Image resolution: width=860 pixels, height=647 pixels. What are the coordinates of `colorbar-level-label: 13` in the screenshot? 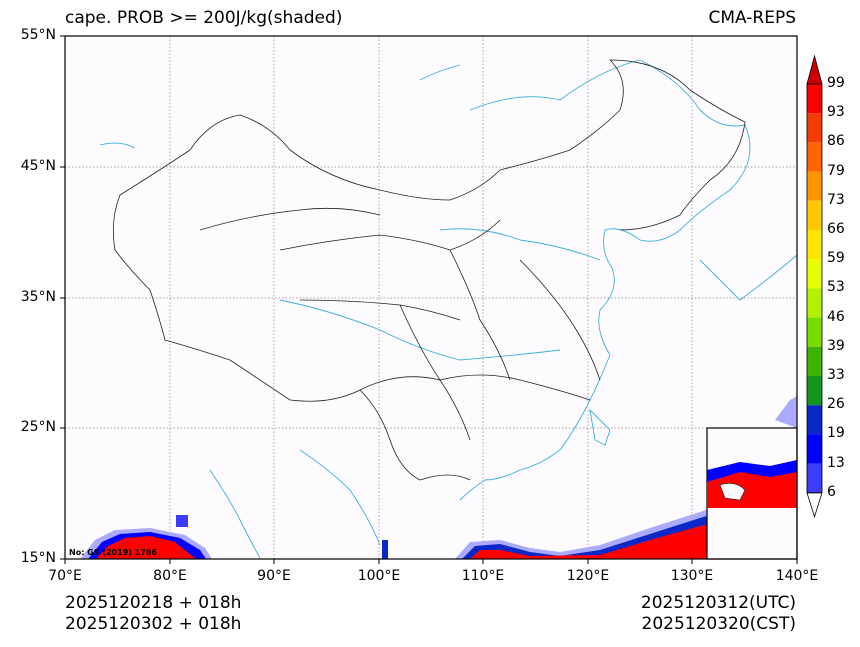 It's located at (836, 462).